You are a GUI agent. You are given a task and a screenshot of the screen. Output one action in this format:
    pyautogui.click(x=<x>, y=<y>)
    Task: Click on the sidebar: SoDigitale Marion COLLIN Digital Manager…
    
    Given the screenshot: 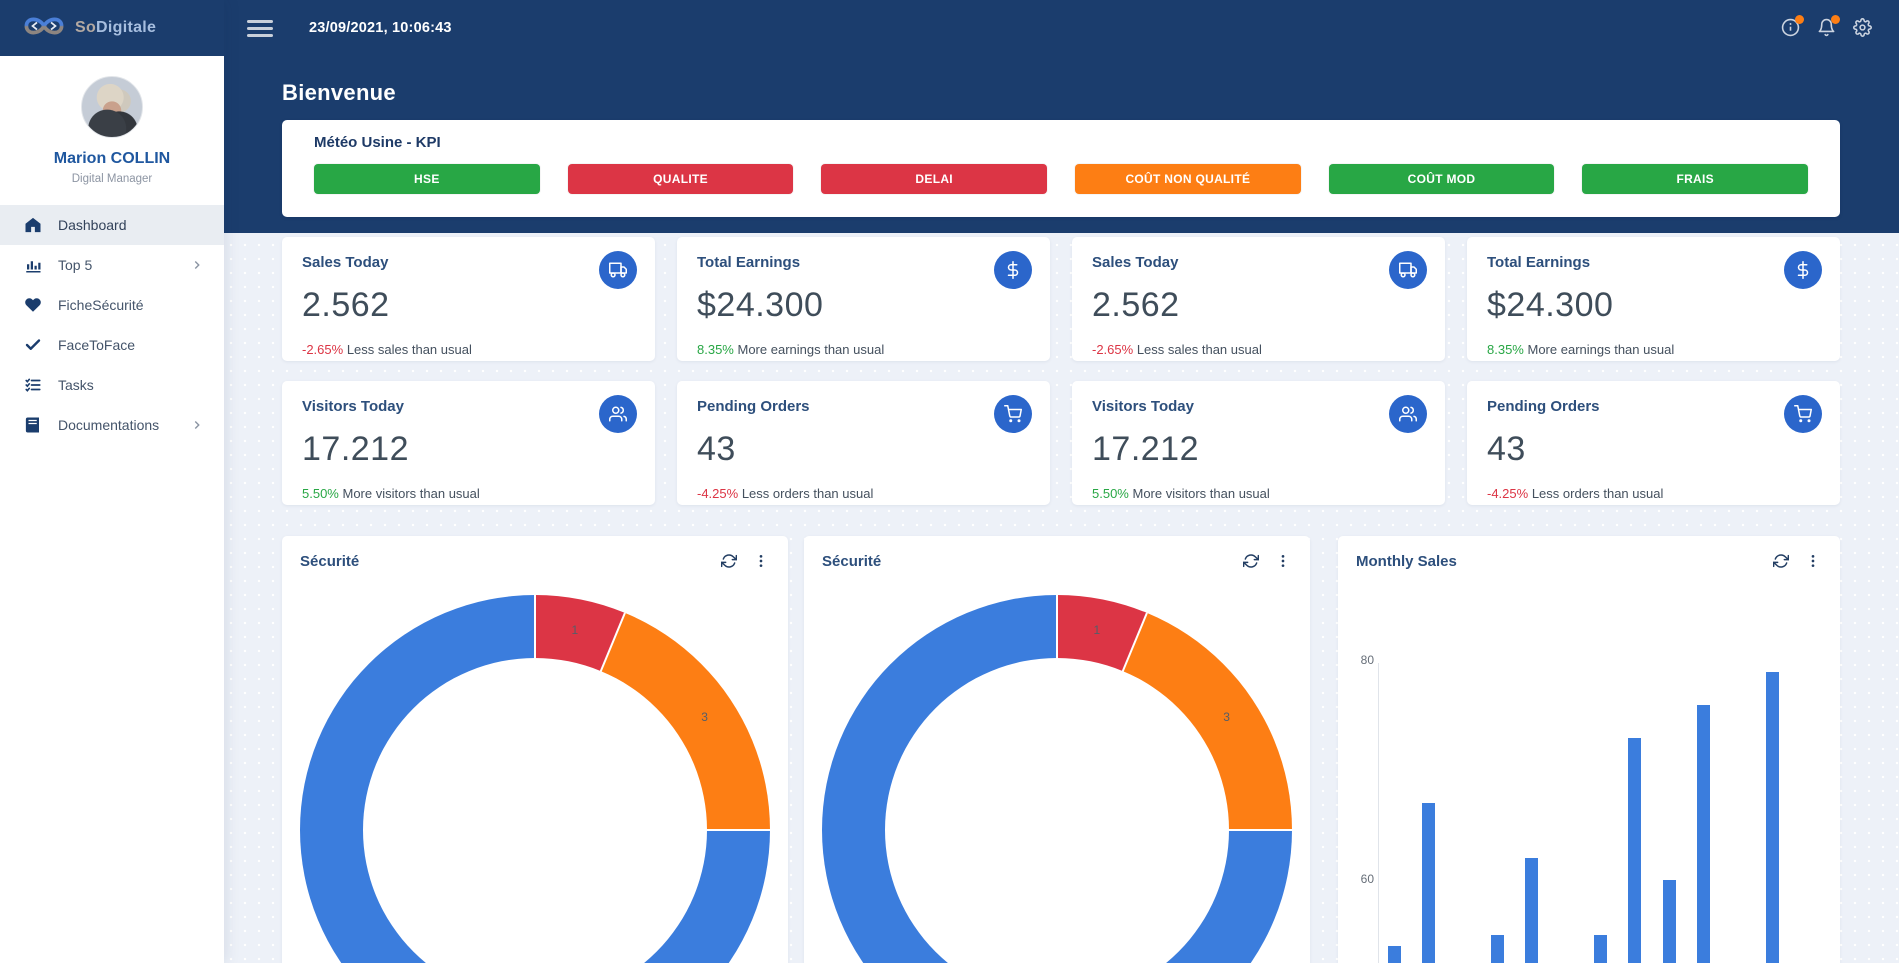 What is the action you would take?
    pyautogui.click(x=112, y=481)
    